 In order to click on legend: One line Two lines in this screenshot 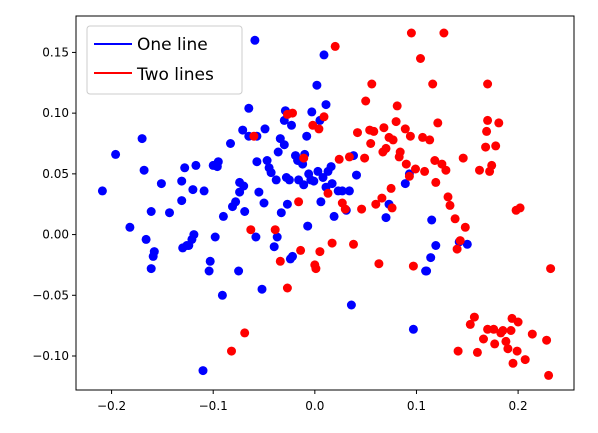, I will do `click(164, 60)`.